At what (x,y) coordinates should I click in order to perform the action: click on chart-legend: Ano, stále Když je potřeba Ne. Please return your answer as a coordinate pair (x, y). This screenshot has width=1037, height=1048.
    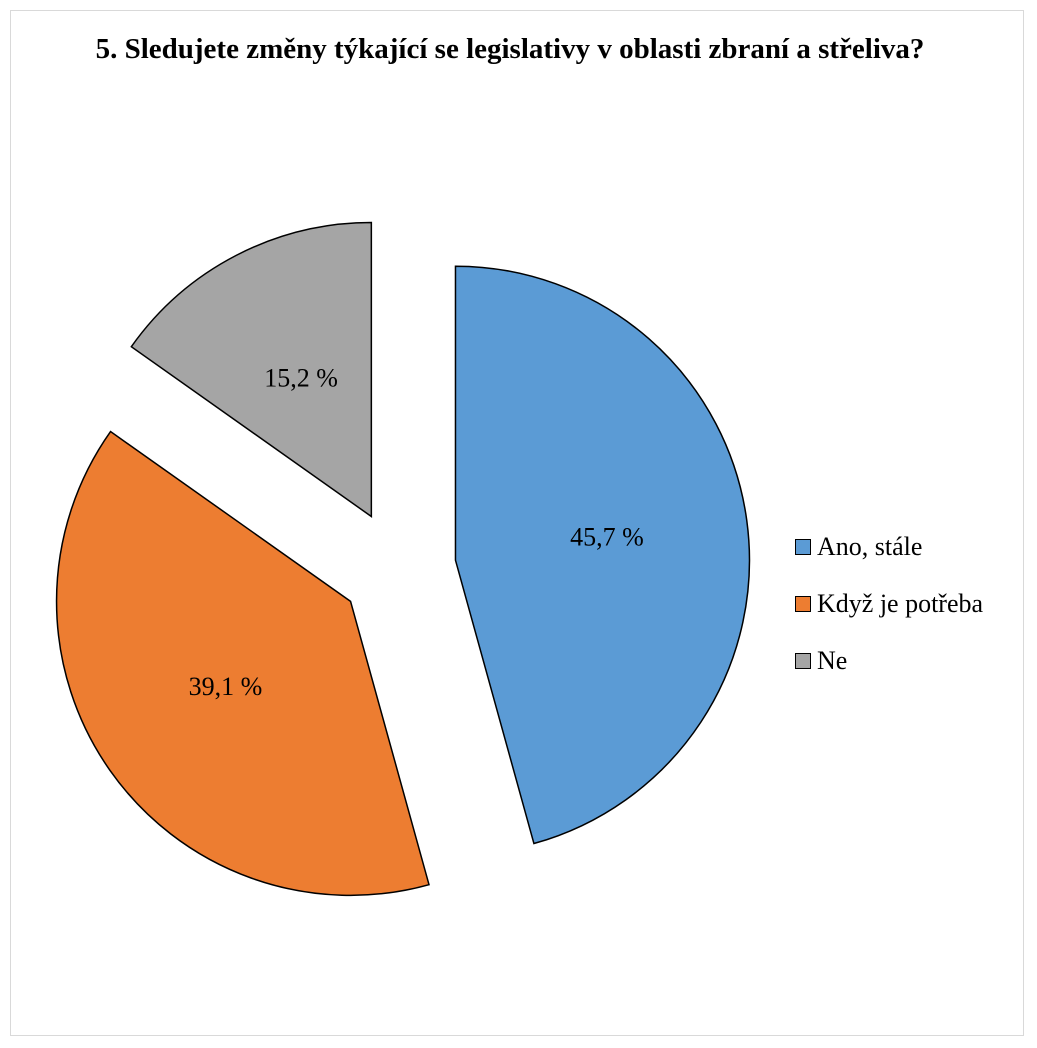
    Looking at the image, I should click on (889, 603).